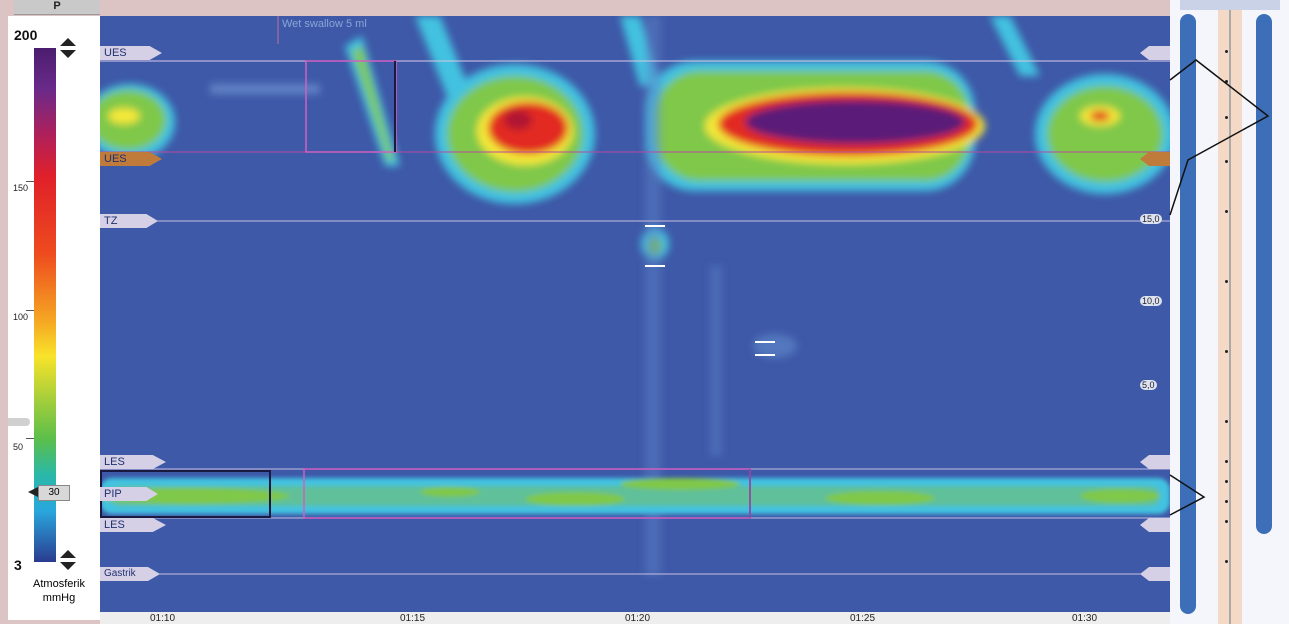 The image size is (1289, 624). I want to click on depth-label-10: 10,0, so click(1151, 301).